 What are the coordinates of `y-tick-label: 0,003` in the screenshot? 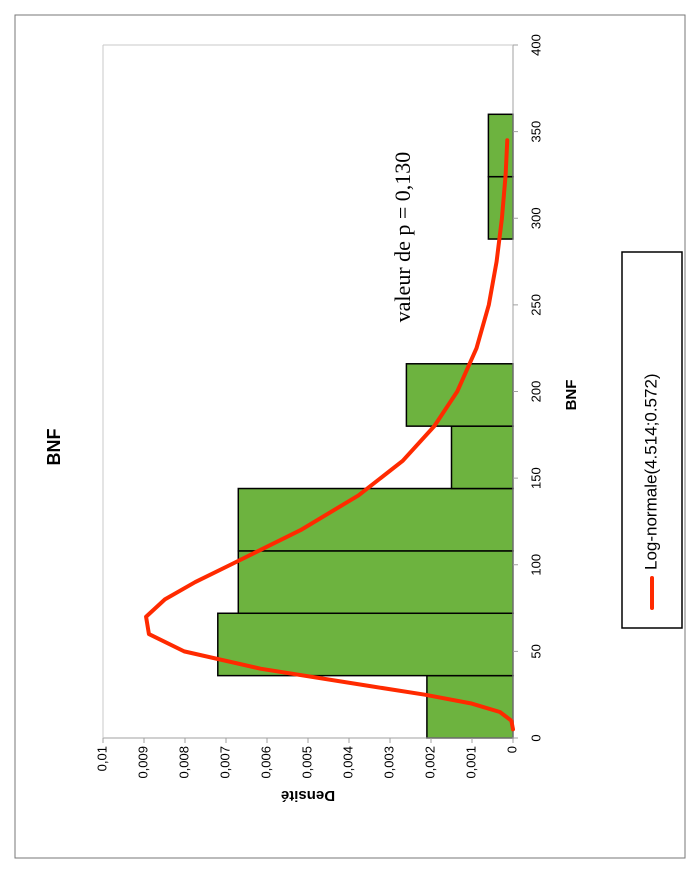 It's located at (388, 762).